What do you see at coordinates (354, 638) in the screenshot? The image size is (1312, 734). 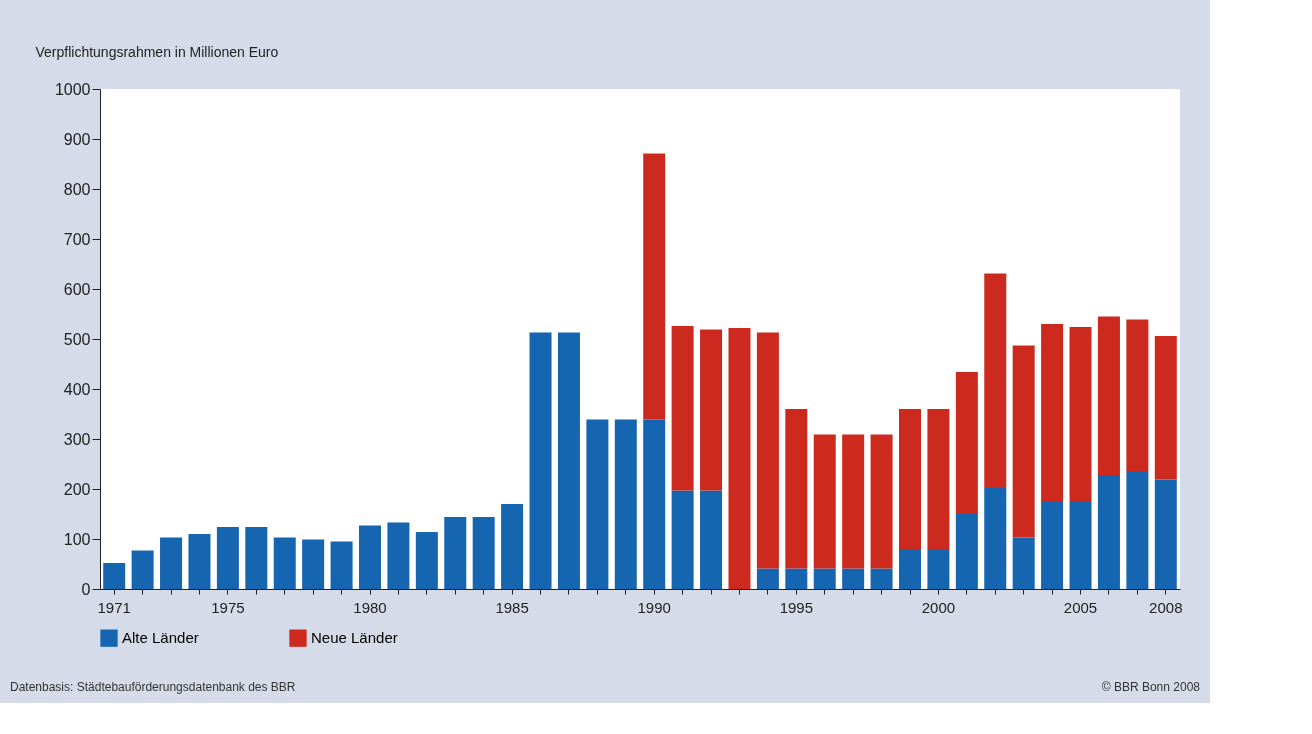 I see `legend-label: Neue Länder` at bounding box center [354, 638].